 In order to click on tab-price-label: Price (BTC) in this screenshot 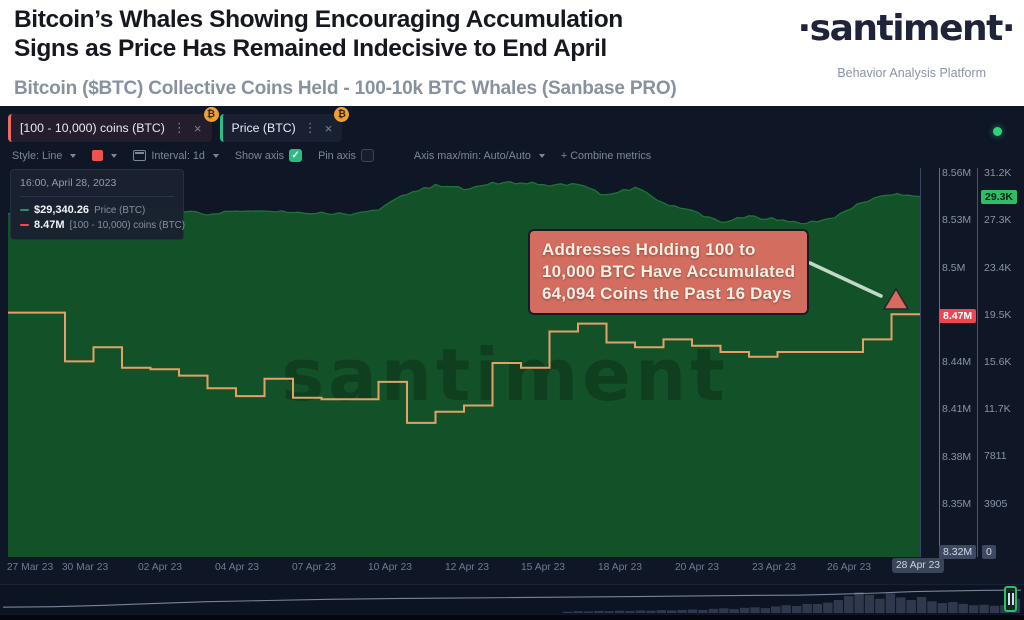, I will do `click(263, 128)`.